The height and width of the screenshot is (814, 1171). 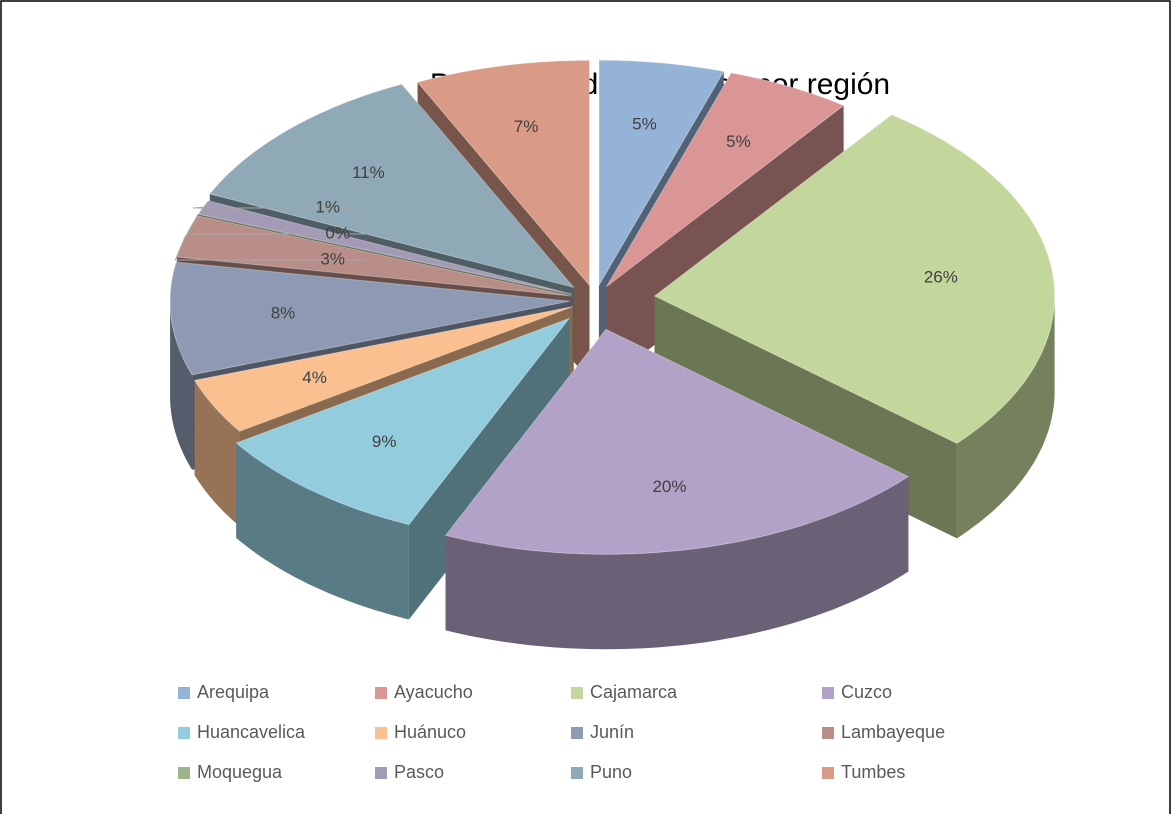 I want to click on data-label: 7%, so click(x=526, y=126).